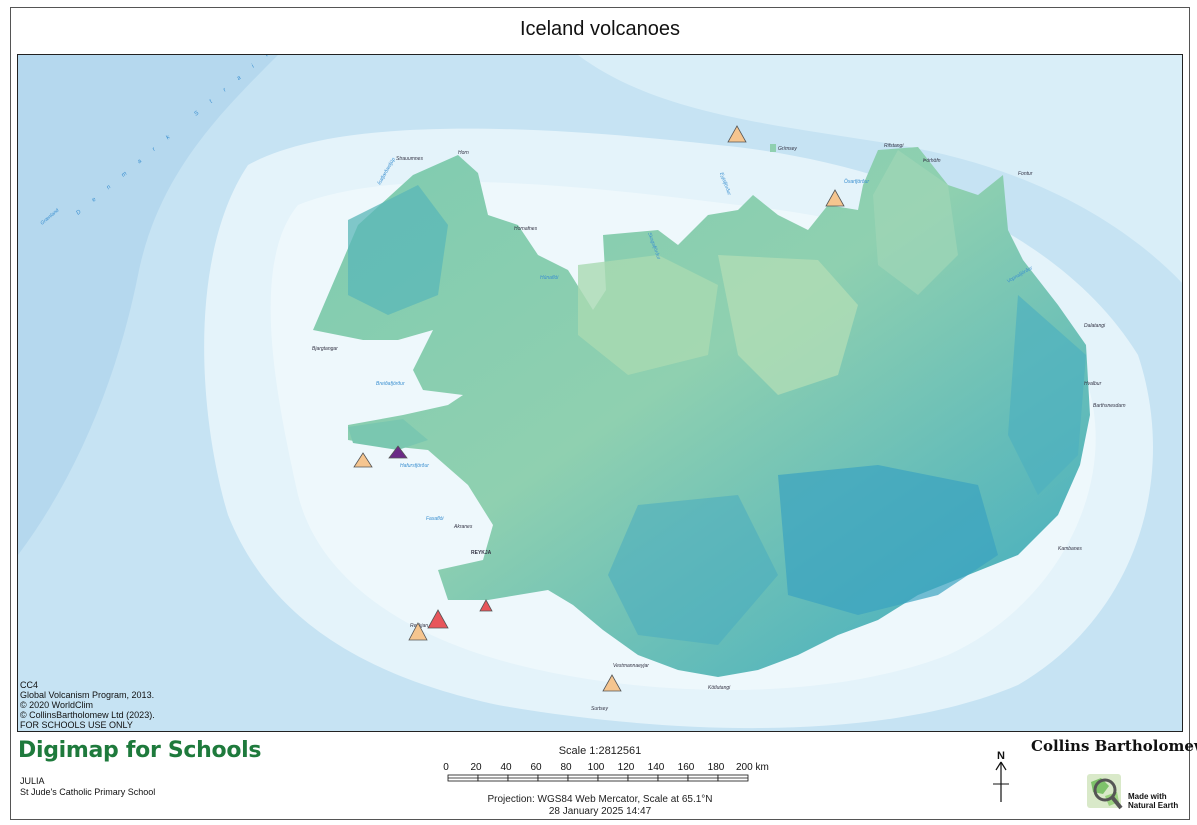  I want to click on natural-earth-line2: Natural Earth, so click(1153, 805).